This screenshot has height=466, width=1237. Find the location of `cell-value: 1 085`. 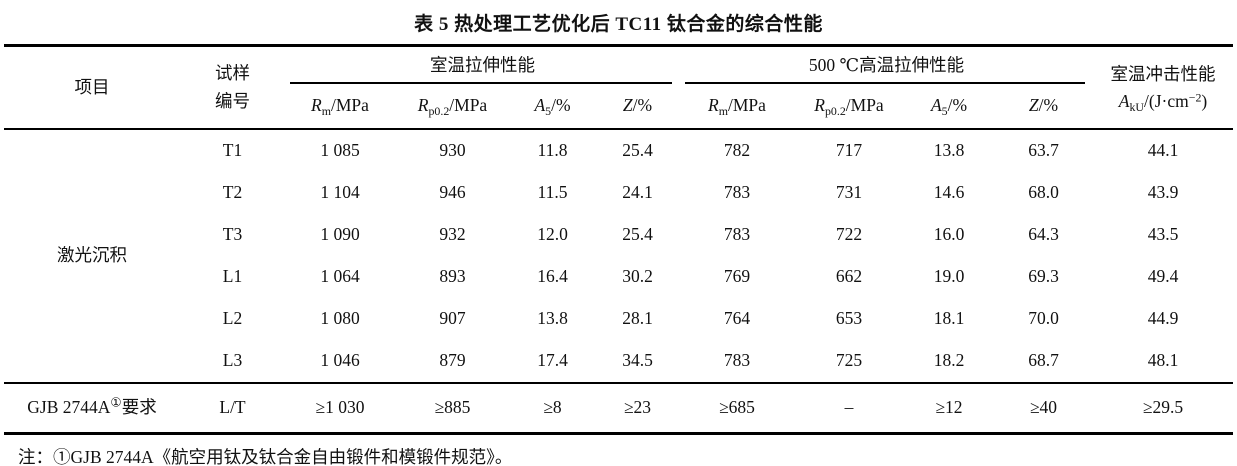

cell-value: 1 085 is located at coordinates (340, 150).